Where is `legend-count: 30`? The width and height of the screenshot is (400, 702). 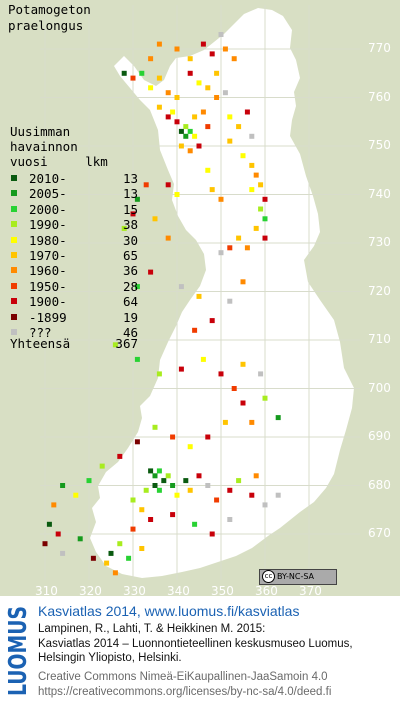 legend-count: 30 is located at coordinates (130, 240).